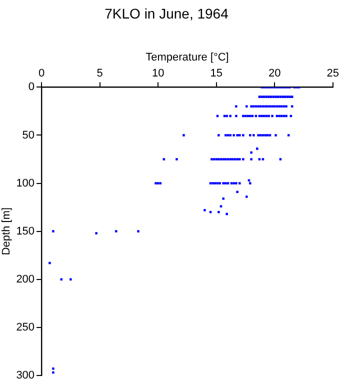  What do you see at coordinates (274, 74) in the screenshot?
I see `x-tick-label: 20` at bounding box center [274, 74].